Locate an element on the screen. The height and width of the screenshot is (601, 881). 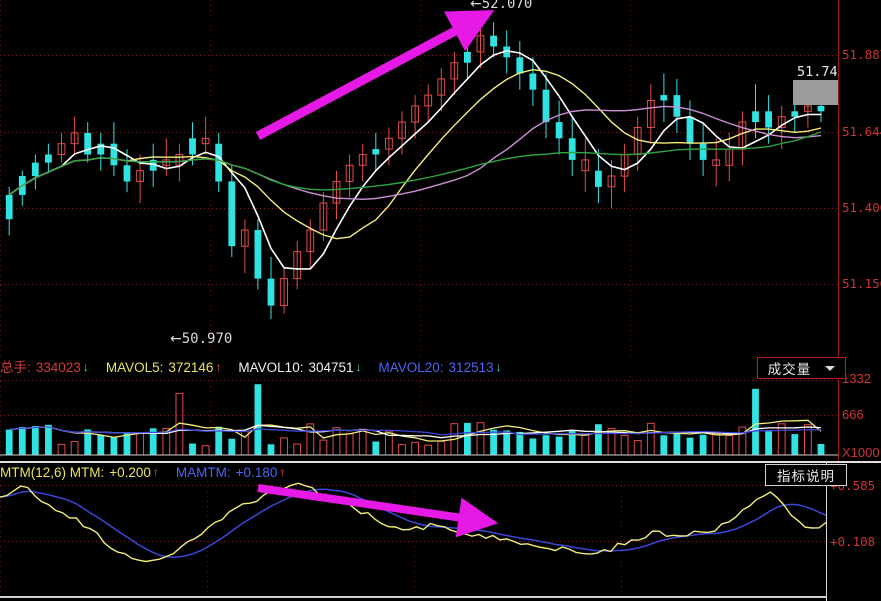
legend-value: +0.180 is located at coordinates (256, 472).